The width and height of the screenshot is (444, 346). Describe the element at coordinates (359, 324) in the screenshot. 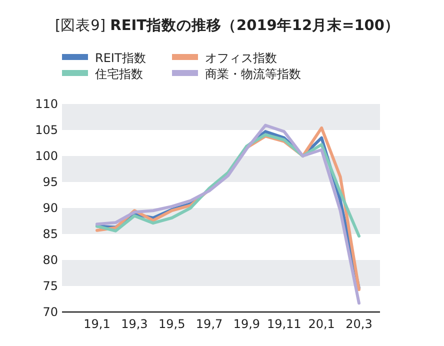

I see `x-tick-label: 20,3` at that location.